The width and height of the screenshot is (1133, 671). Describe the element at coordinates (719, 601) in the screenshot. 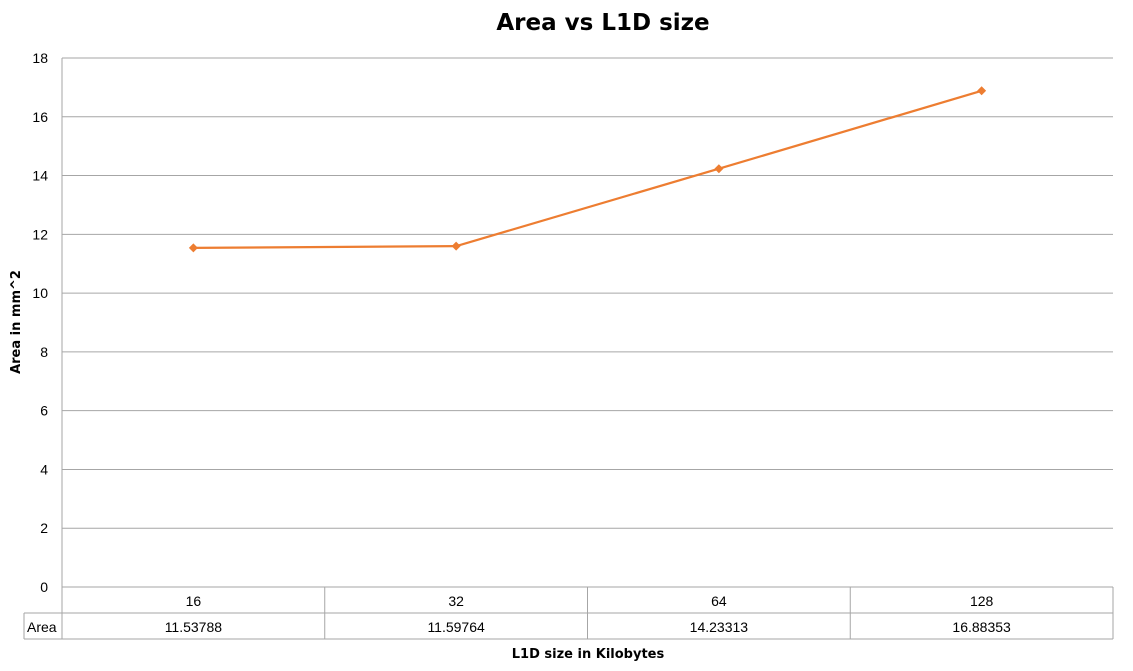

I see `x-category-label: 64` at that location.